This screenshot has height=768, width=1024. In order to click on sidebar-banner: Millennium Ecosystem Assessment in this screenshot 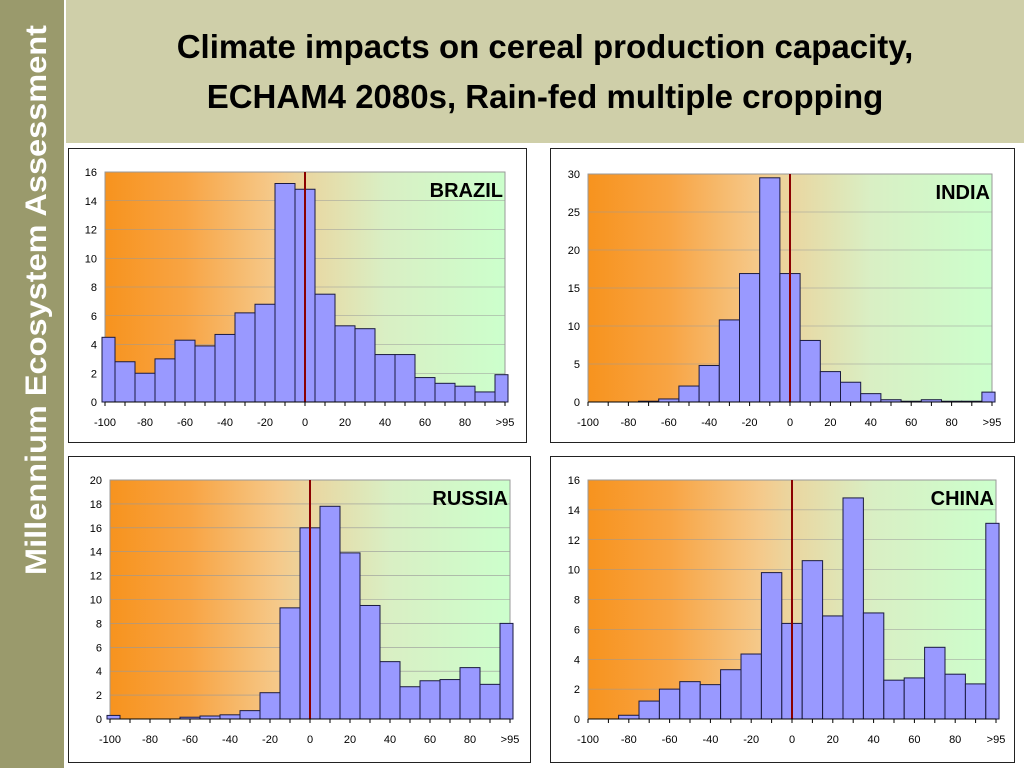, I will do `click(32, 384)`.